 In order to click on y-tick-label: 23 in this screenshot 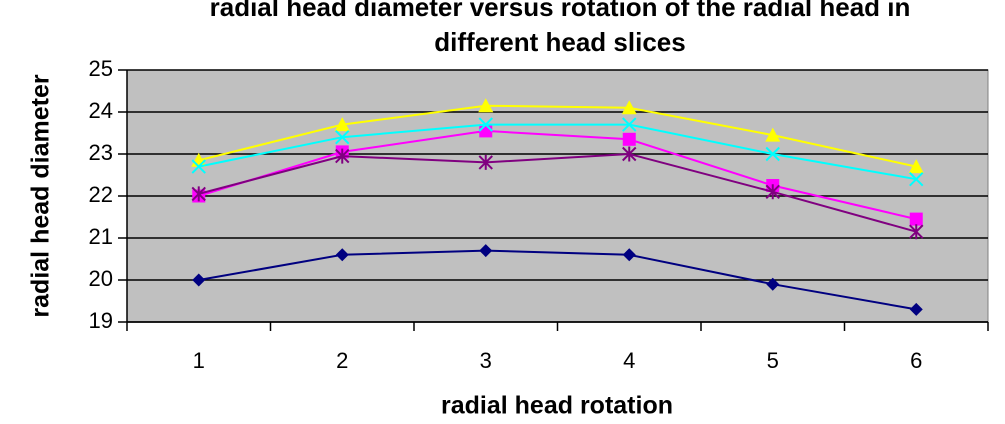, I will do `click(101, 152)`.